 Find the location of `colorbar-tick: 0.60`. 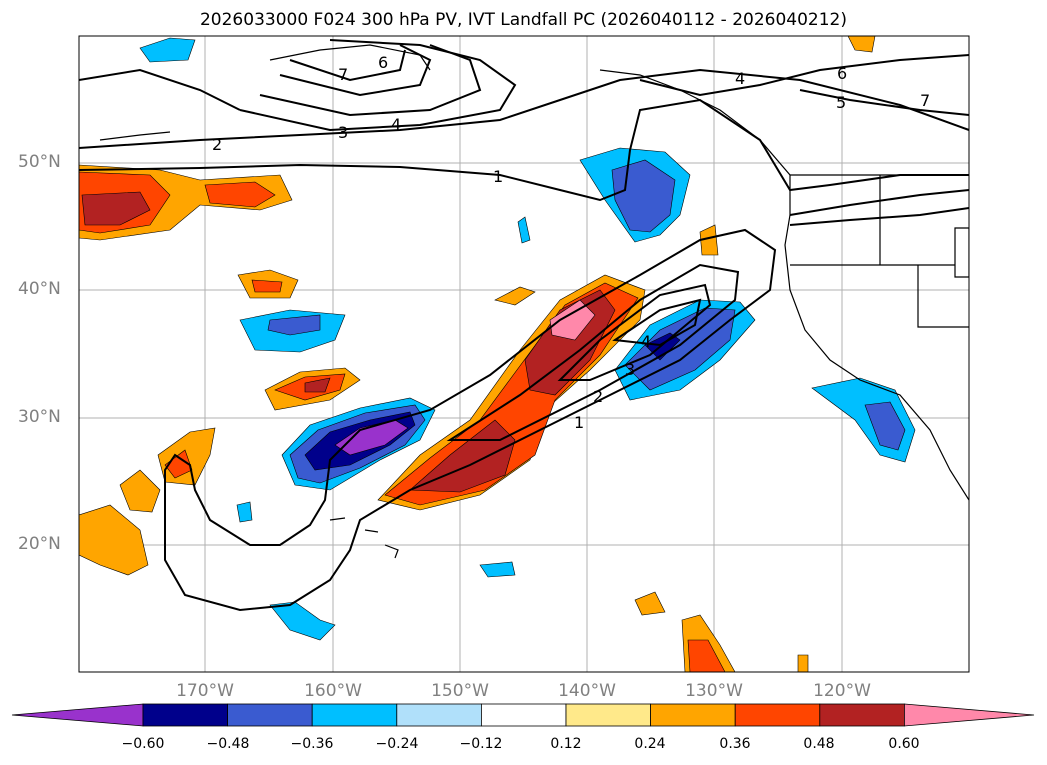

colorbar-tick: 0.60 is located at coordinates (904, 744).